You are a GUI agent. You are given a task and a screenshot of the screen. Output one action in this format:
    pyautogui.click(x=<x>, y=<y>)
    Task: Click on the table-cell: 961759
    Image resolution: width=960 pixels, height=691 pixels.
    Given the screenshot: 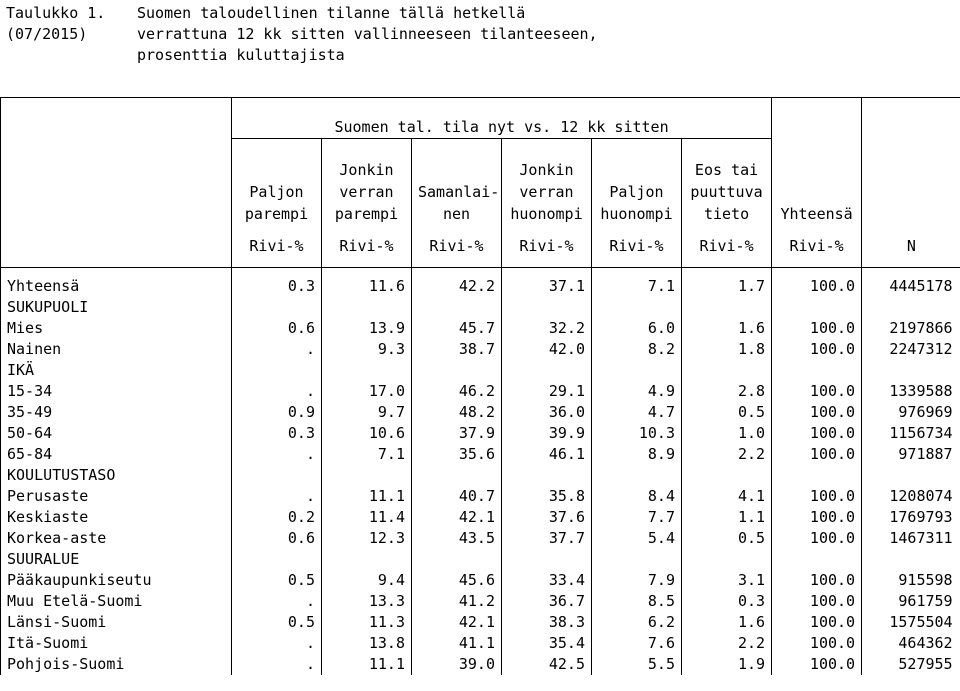 What is the action you would take?
    pyautogui.click(x=910, y=601)
    